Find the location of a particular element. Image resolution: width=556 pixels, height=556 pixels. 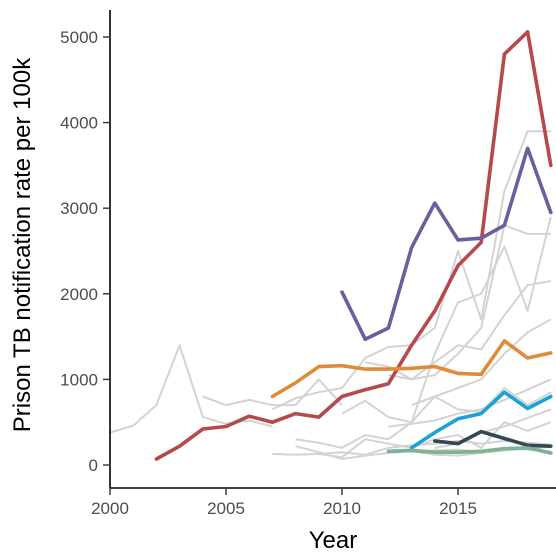

x-tick-label: 2000 is located at coordinates (110, 508).